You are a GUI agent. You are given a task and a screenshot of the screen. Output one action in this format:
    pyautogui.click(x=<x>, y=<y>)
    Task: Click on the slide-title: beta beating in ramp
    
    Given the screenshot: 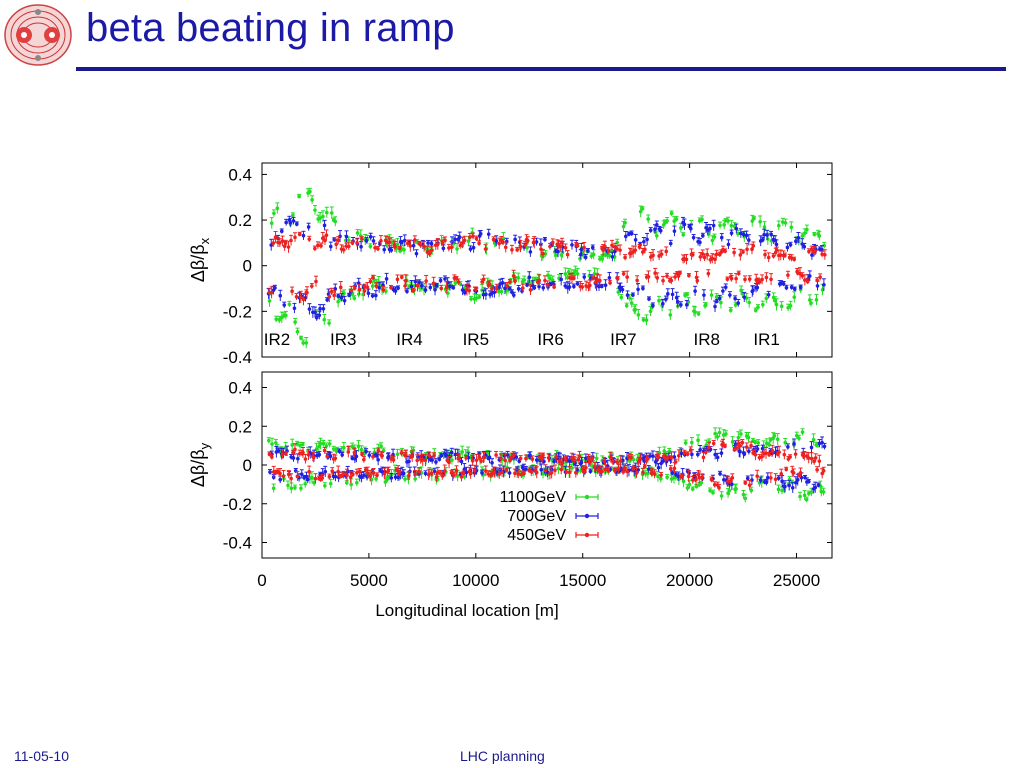 What is the action you would take?
    pyautogui.click(x=270, y=28)
    